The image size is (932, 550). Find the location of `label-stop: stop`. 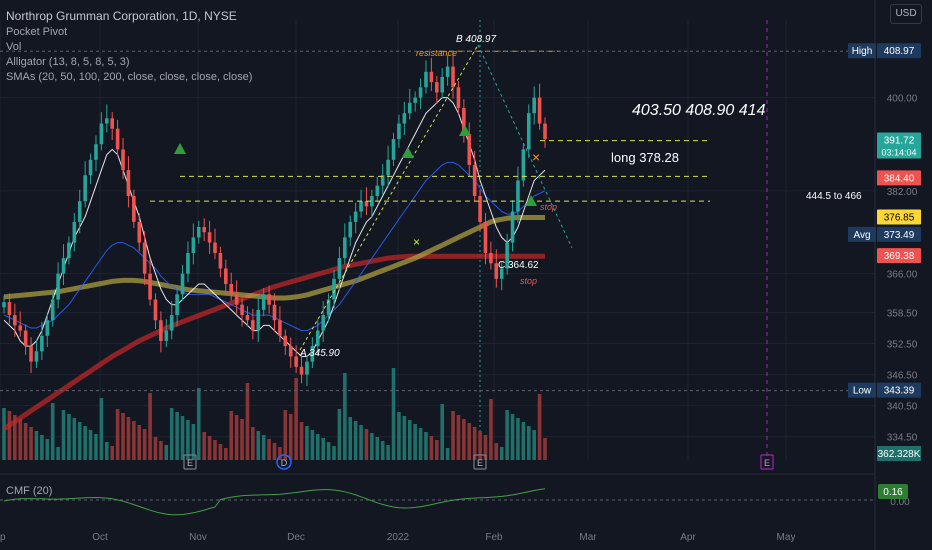

label-stop: stop is located at coordinates (548, 207).